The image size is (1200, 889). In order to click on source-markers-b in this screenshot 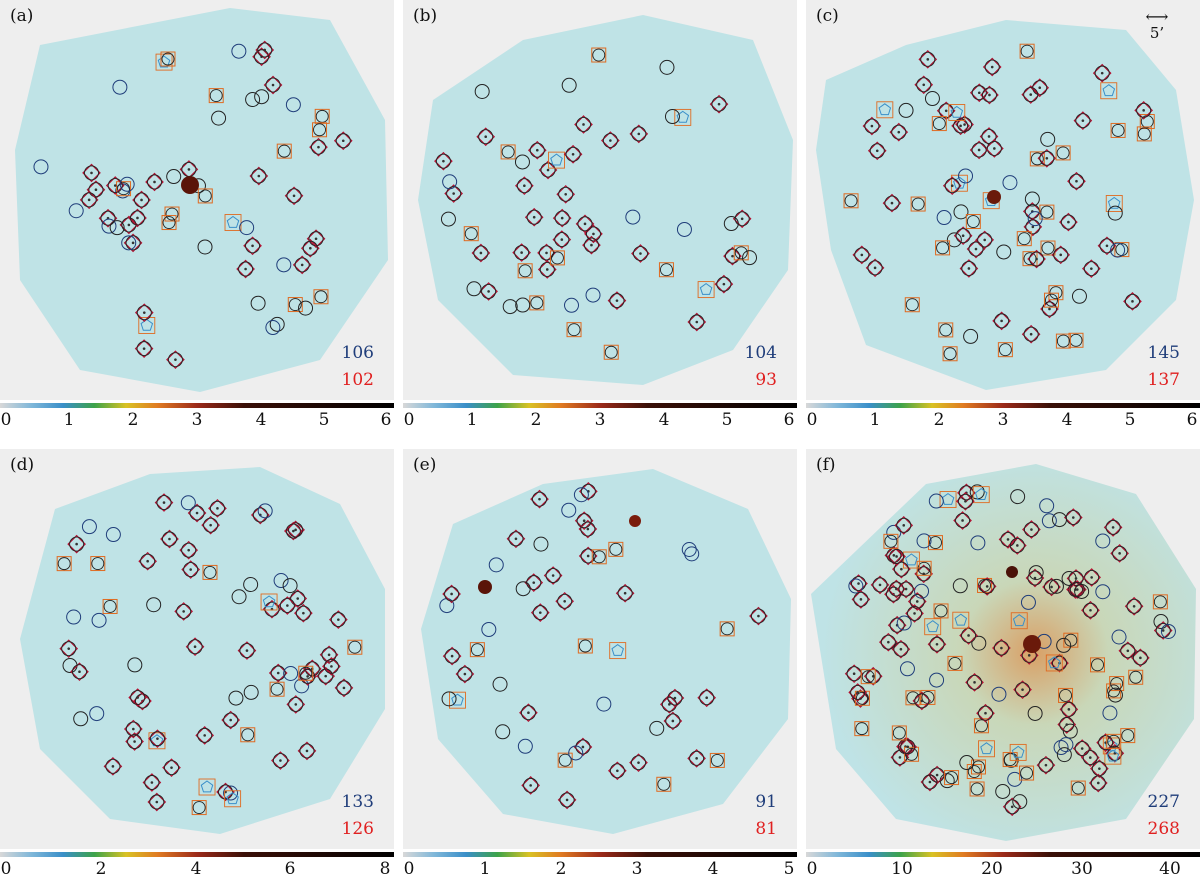, I will do `click(596, 203)`.